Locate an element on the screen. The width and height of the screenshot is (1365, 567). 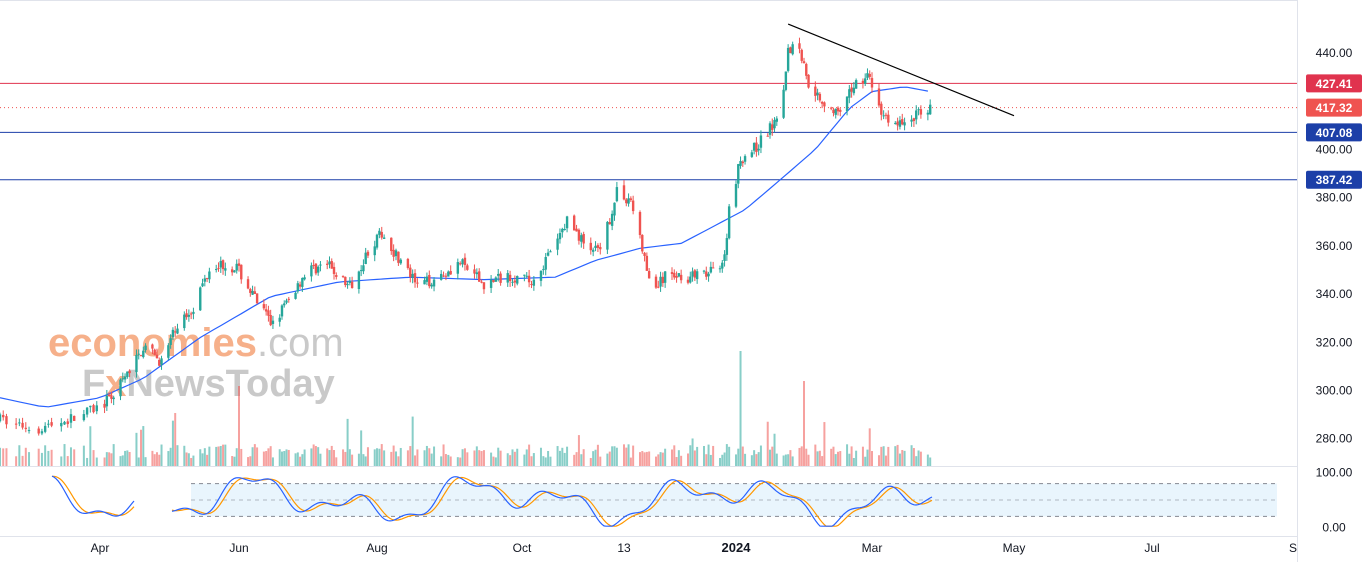
stochastic-axis: 100.00 0.00 is located at coordinates (1334, 500).